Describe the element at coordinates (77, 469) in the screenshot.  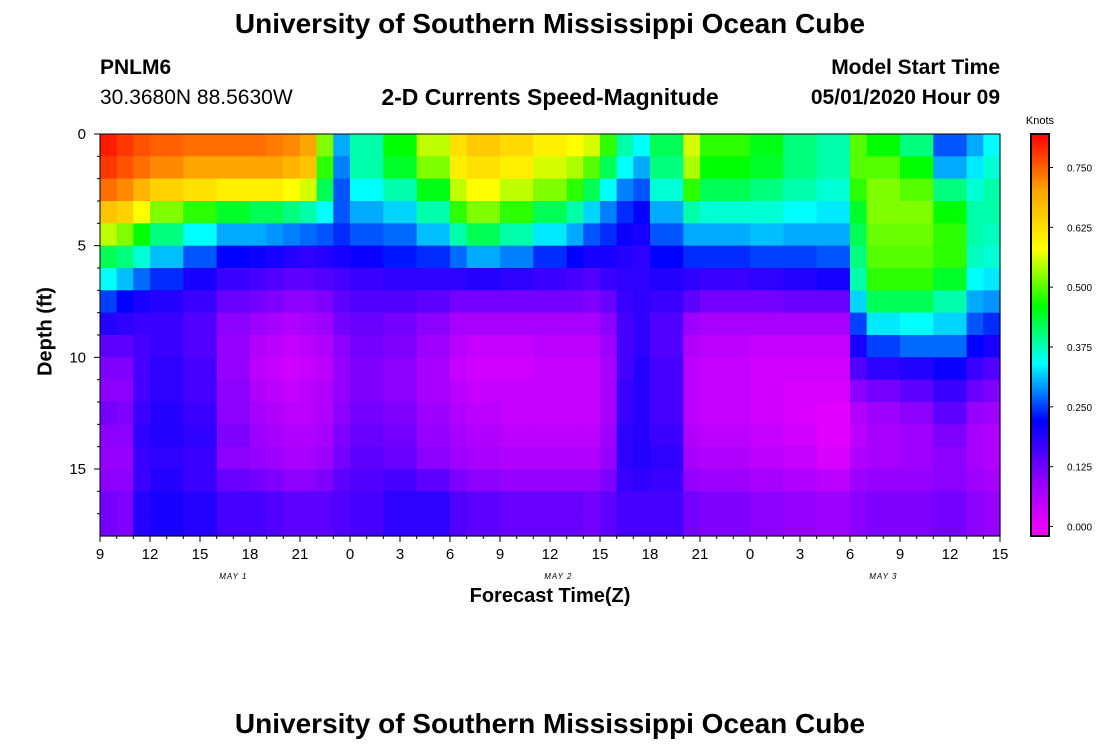
I see `y-tick-label: 15` at that location.